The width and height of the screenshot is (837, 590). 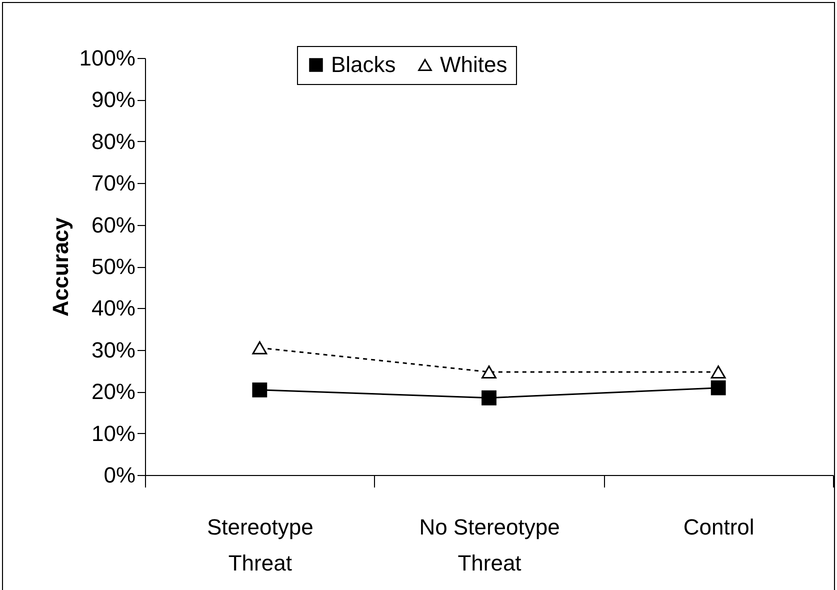 What do you see at coordinates (113, 141) in the screenshot?
I see `y-tick-label: 80%` at bounding box center [113, 141].